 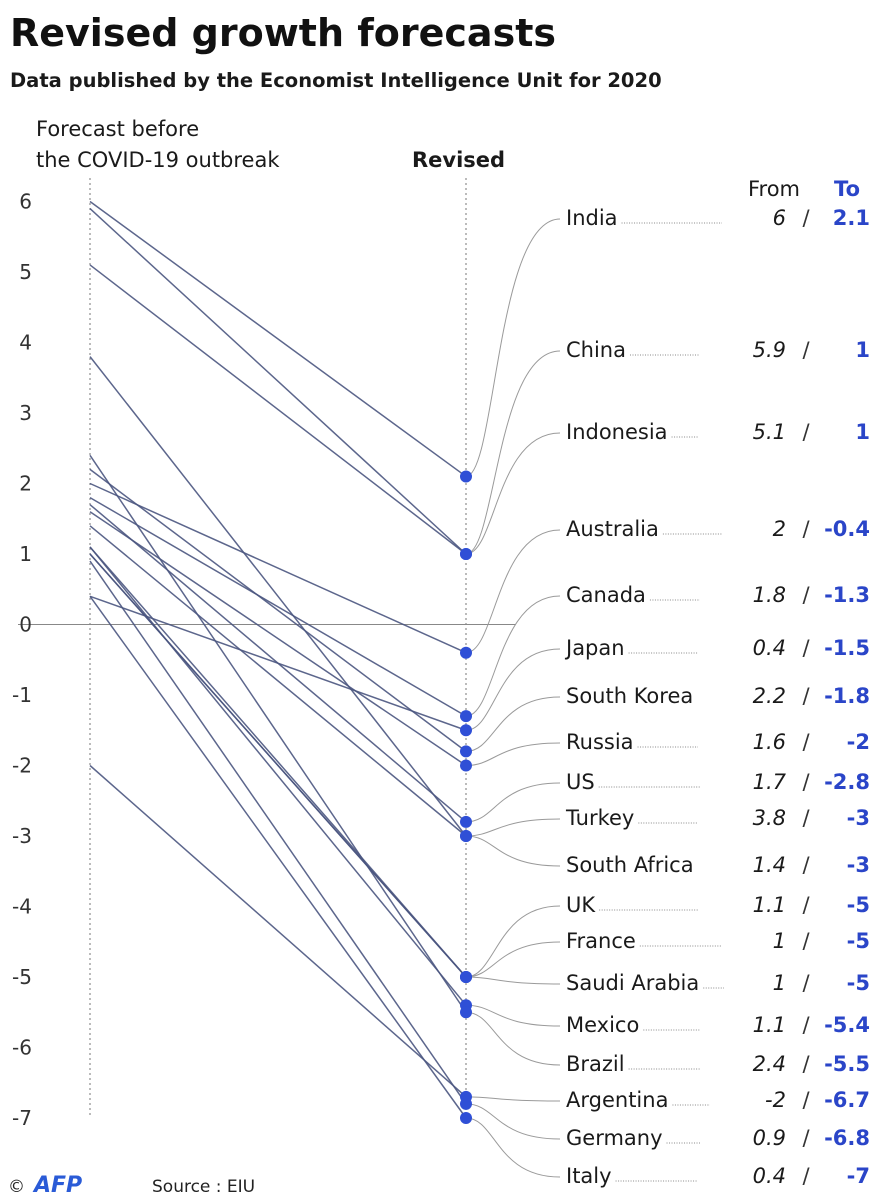 What do you see at coordinates (847, 782) in the screenshot?
I see `to-value: -2.8` at bounding box center [847, 782].